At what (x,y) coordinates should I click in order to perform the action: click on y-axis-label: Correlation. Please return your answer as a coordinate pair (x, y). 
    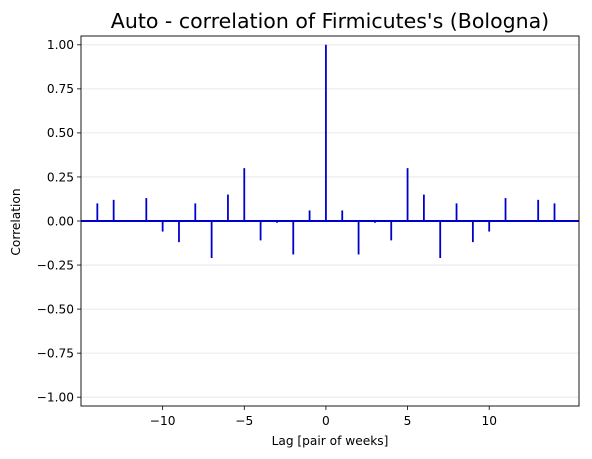
    Looking at the image, I should click on (16, 221).